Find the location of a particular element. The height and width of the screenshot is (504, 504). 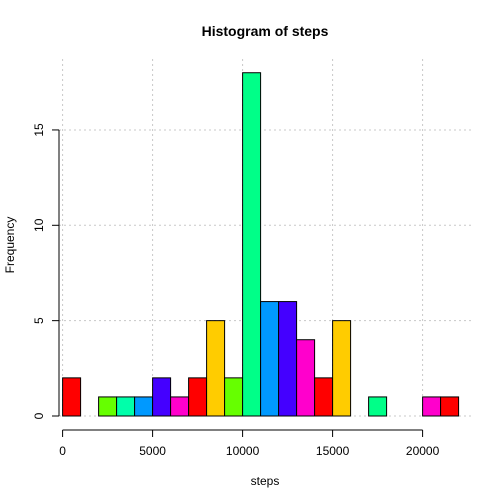

y-axis-ticks: 0 5 10 15 is located at coordinates (45, 271).